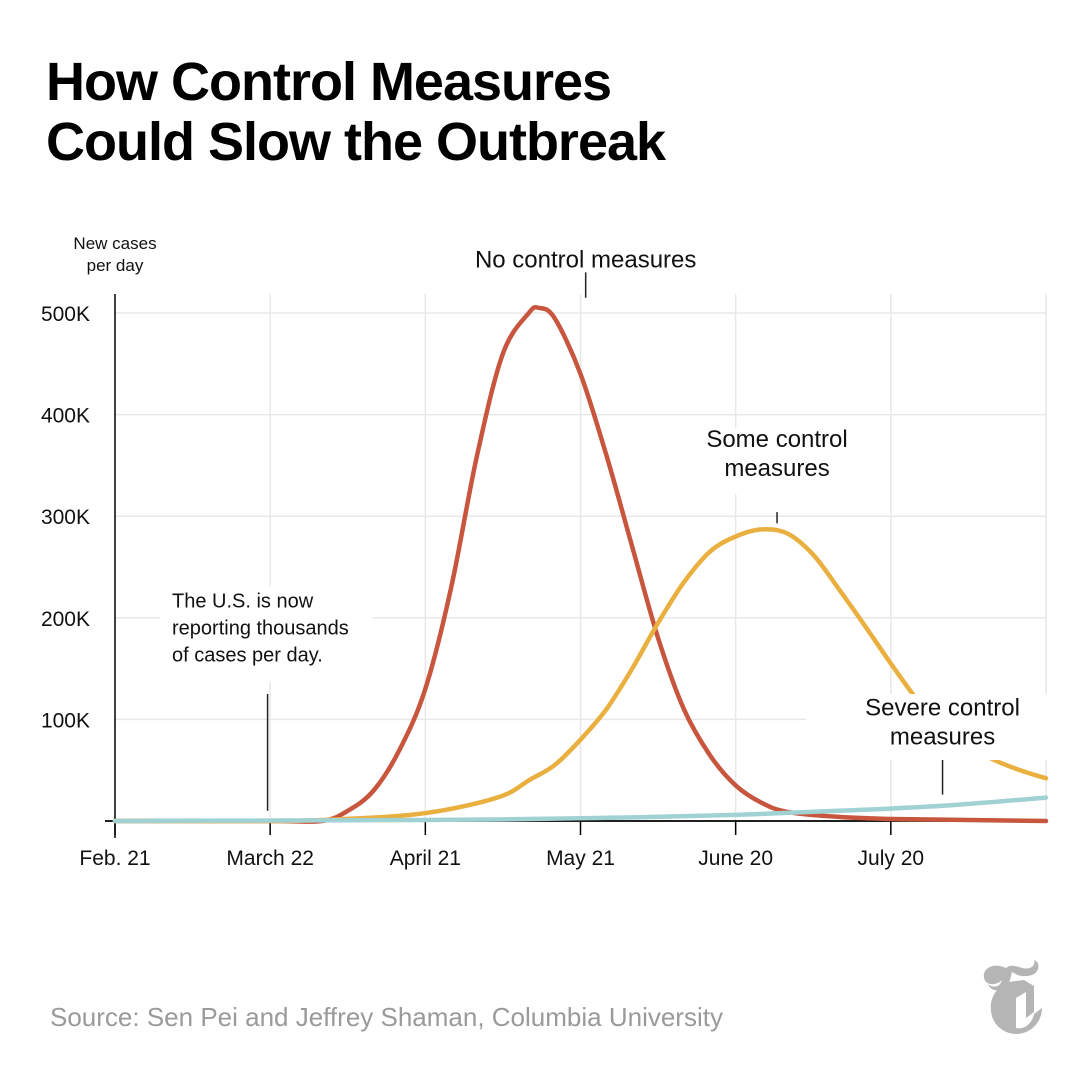 This screenshot has width=1081, height=1080. I want to click on series-label: Some control measures, so click(776, 454).